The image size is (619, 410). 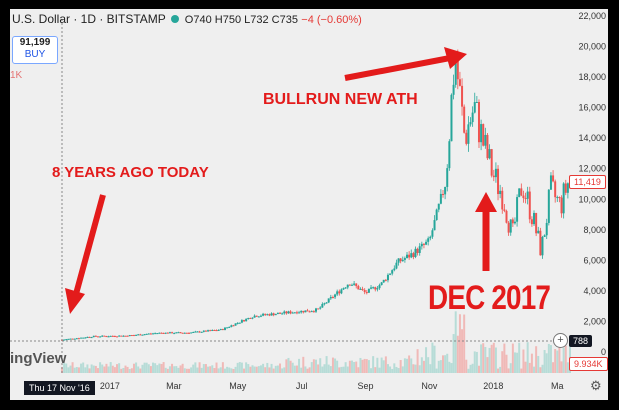 What do you see at coordinates (596, 385) in the screenshot?
I see `gear-icon: ⚙` at bounding box center [596, 385].